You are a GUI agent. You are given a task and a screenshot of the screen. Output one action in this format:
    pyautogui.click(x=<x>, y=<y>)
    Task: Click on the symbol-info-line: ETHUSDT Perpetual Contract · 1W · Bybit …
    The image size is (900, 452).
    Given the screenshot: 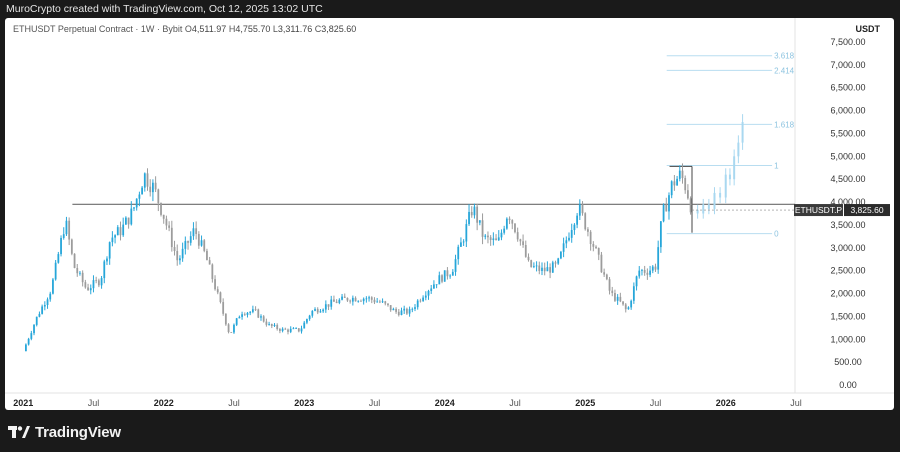 What is the action you would take?
    pyautogui.click(x=184, y=29)
    